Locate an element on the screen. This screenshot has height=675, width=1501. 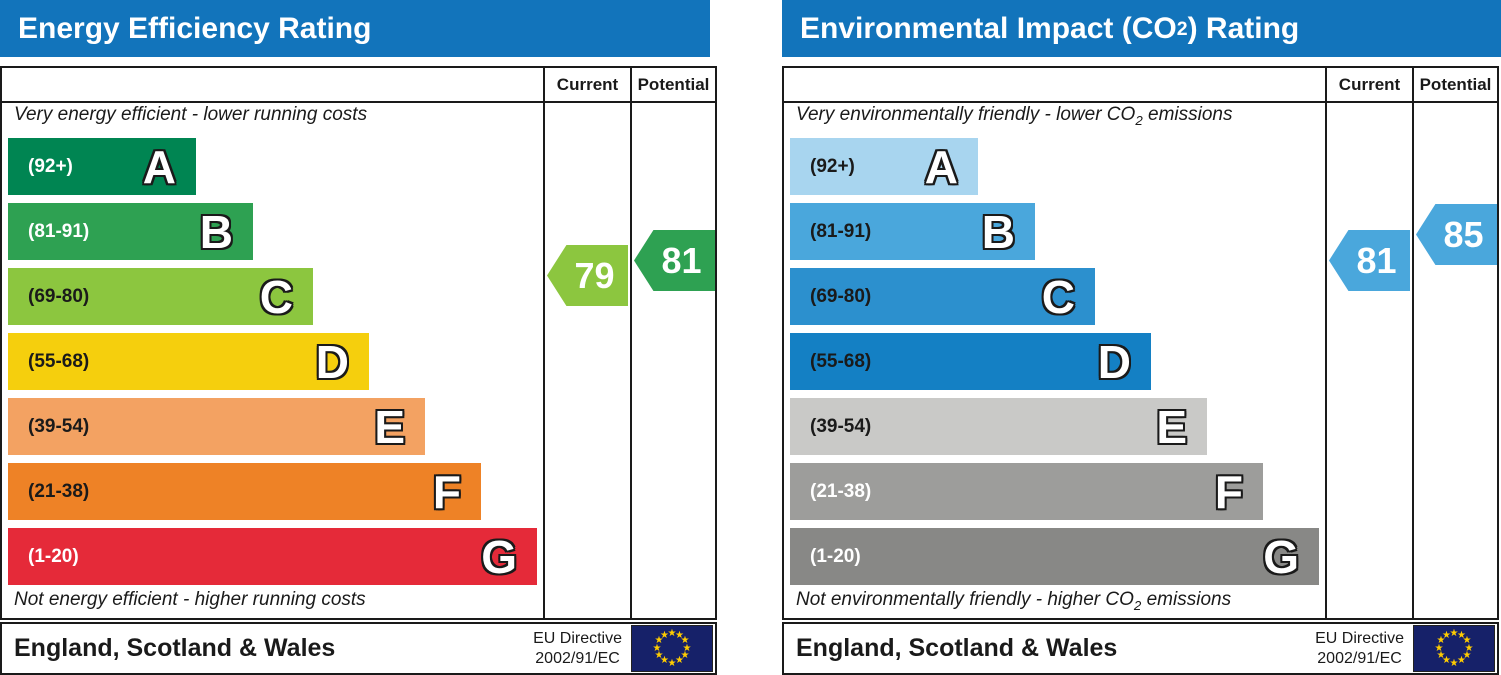
current-rating-value: 79 is located at coordinates (594, 275).